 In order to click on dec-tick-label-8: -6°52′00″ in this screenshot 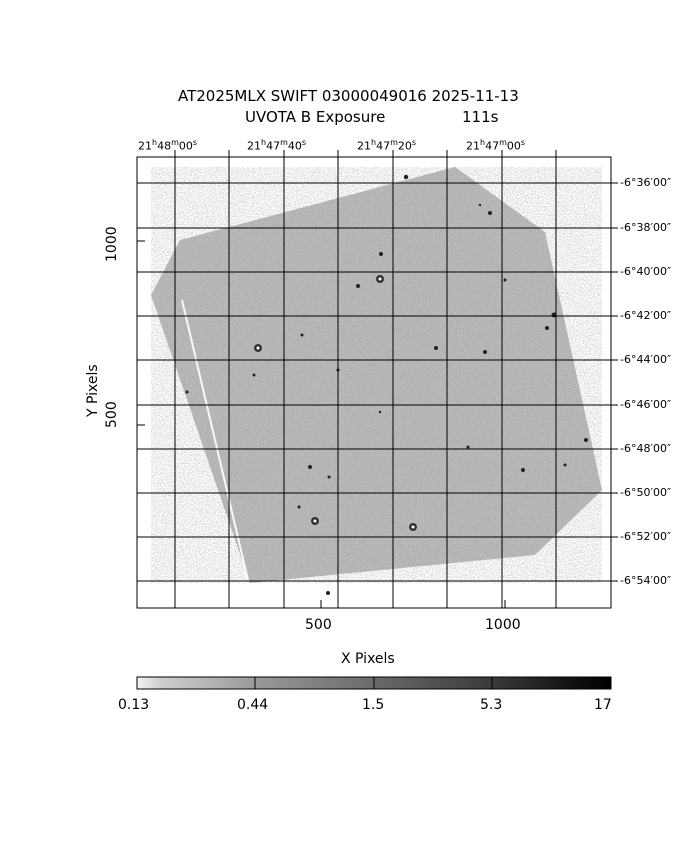, I will do `click(646, 536)`.